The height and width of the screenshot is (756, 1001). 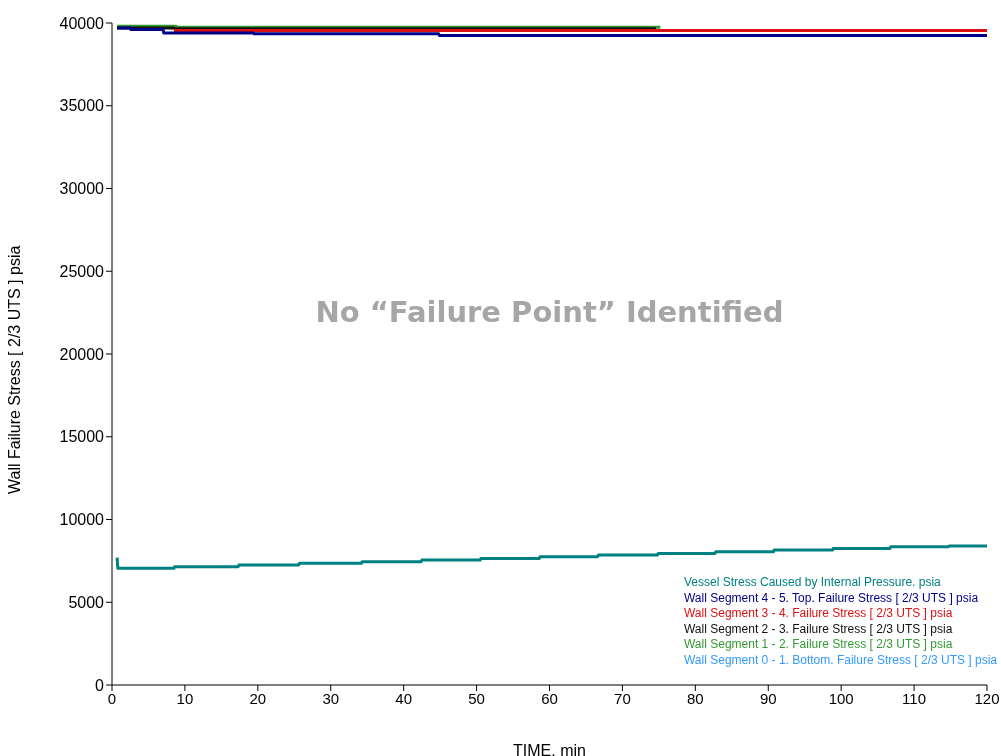 I want to click on y-tick-label: 5000, so click(x=86, y=602).